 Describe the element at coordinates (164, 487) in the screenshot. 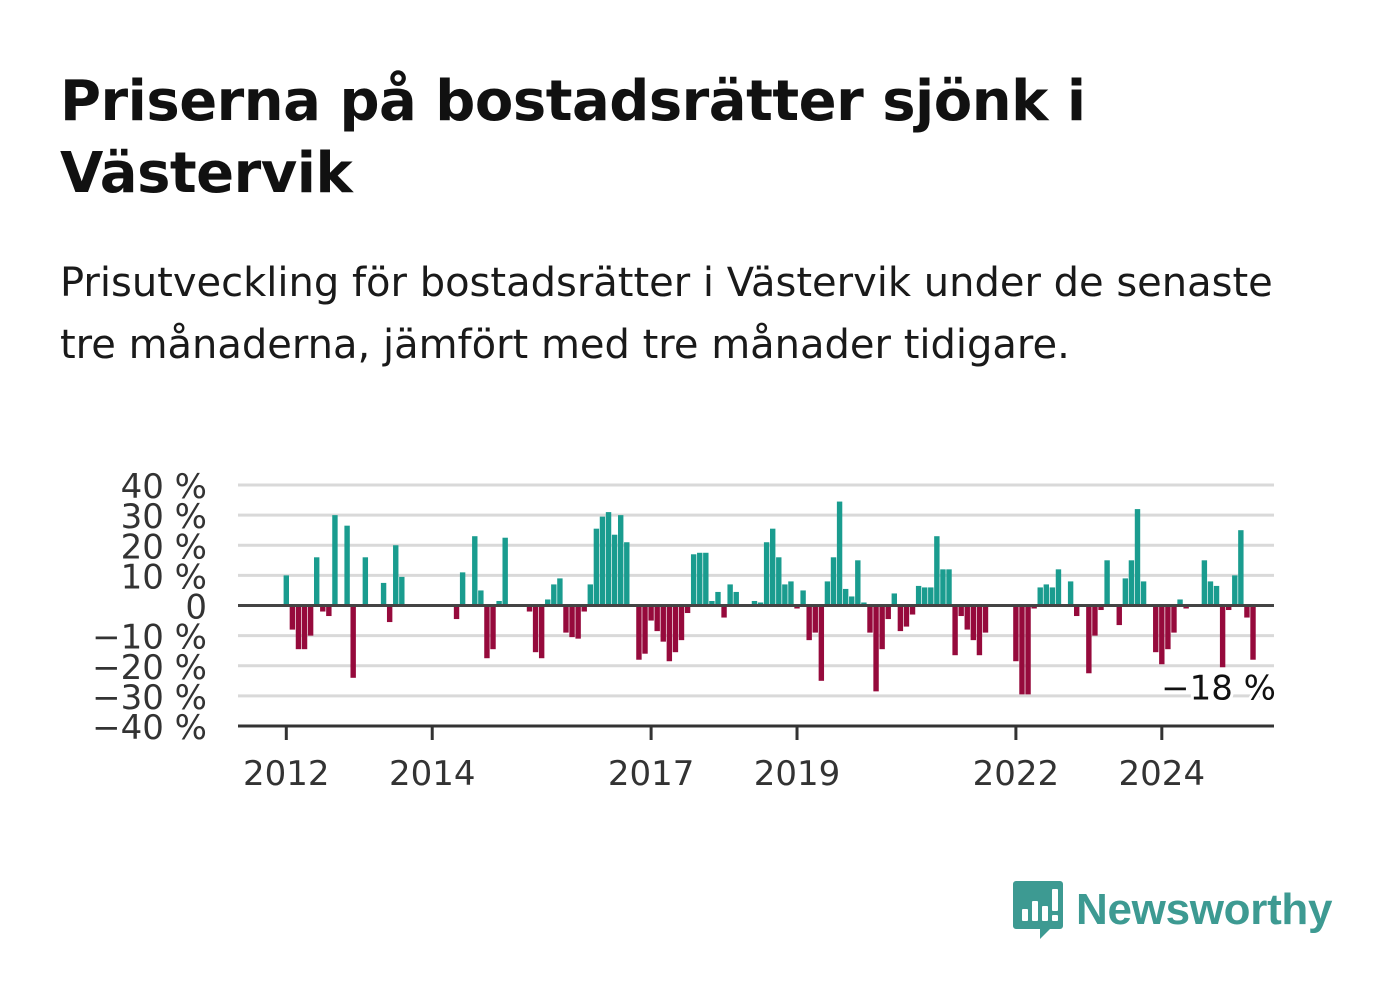

I see `y-tick-label: 40 %` at that location.